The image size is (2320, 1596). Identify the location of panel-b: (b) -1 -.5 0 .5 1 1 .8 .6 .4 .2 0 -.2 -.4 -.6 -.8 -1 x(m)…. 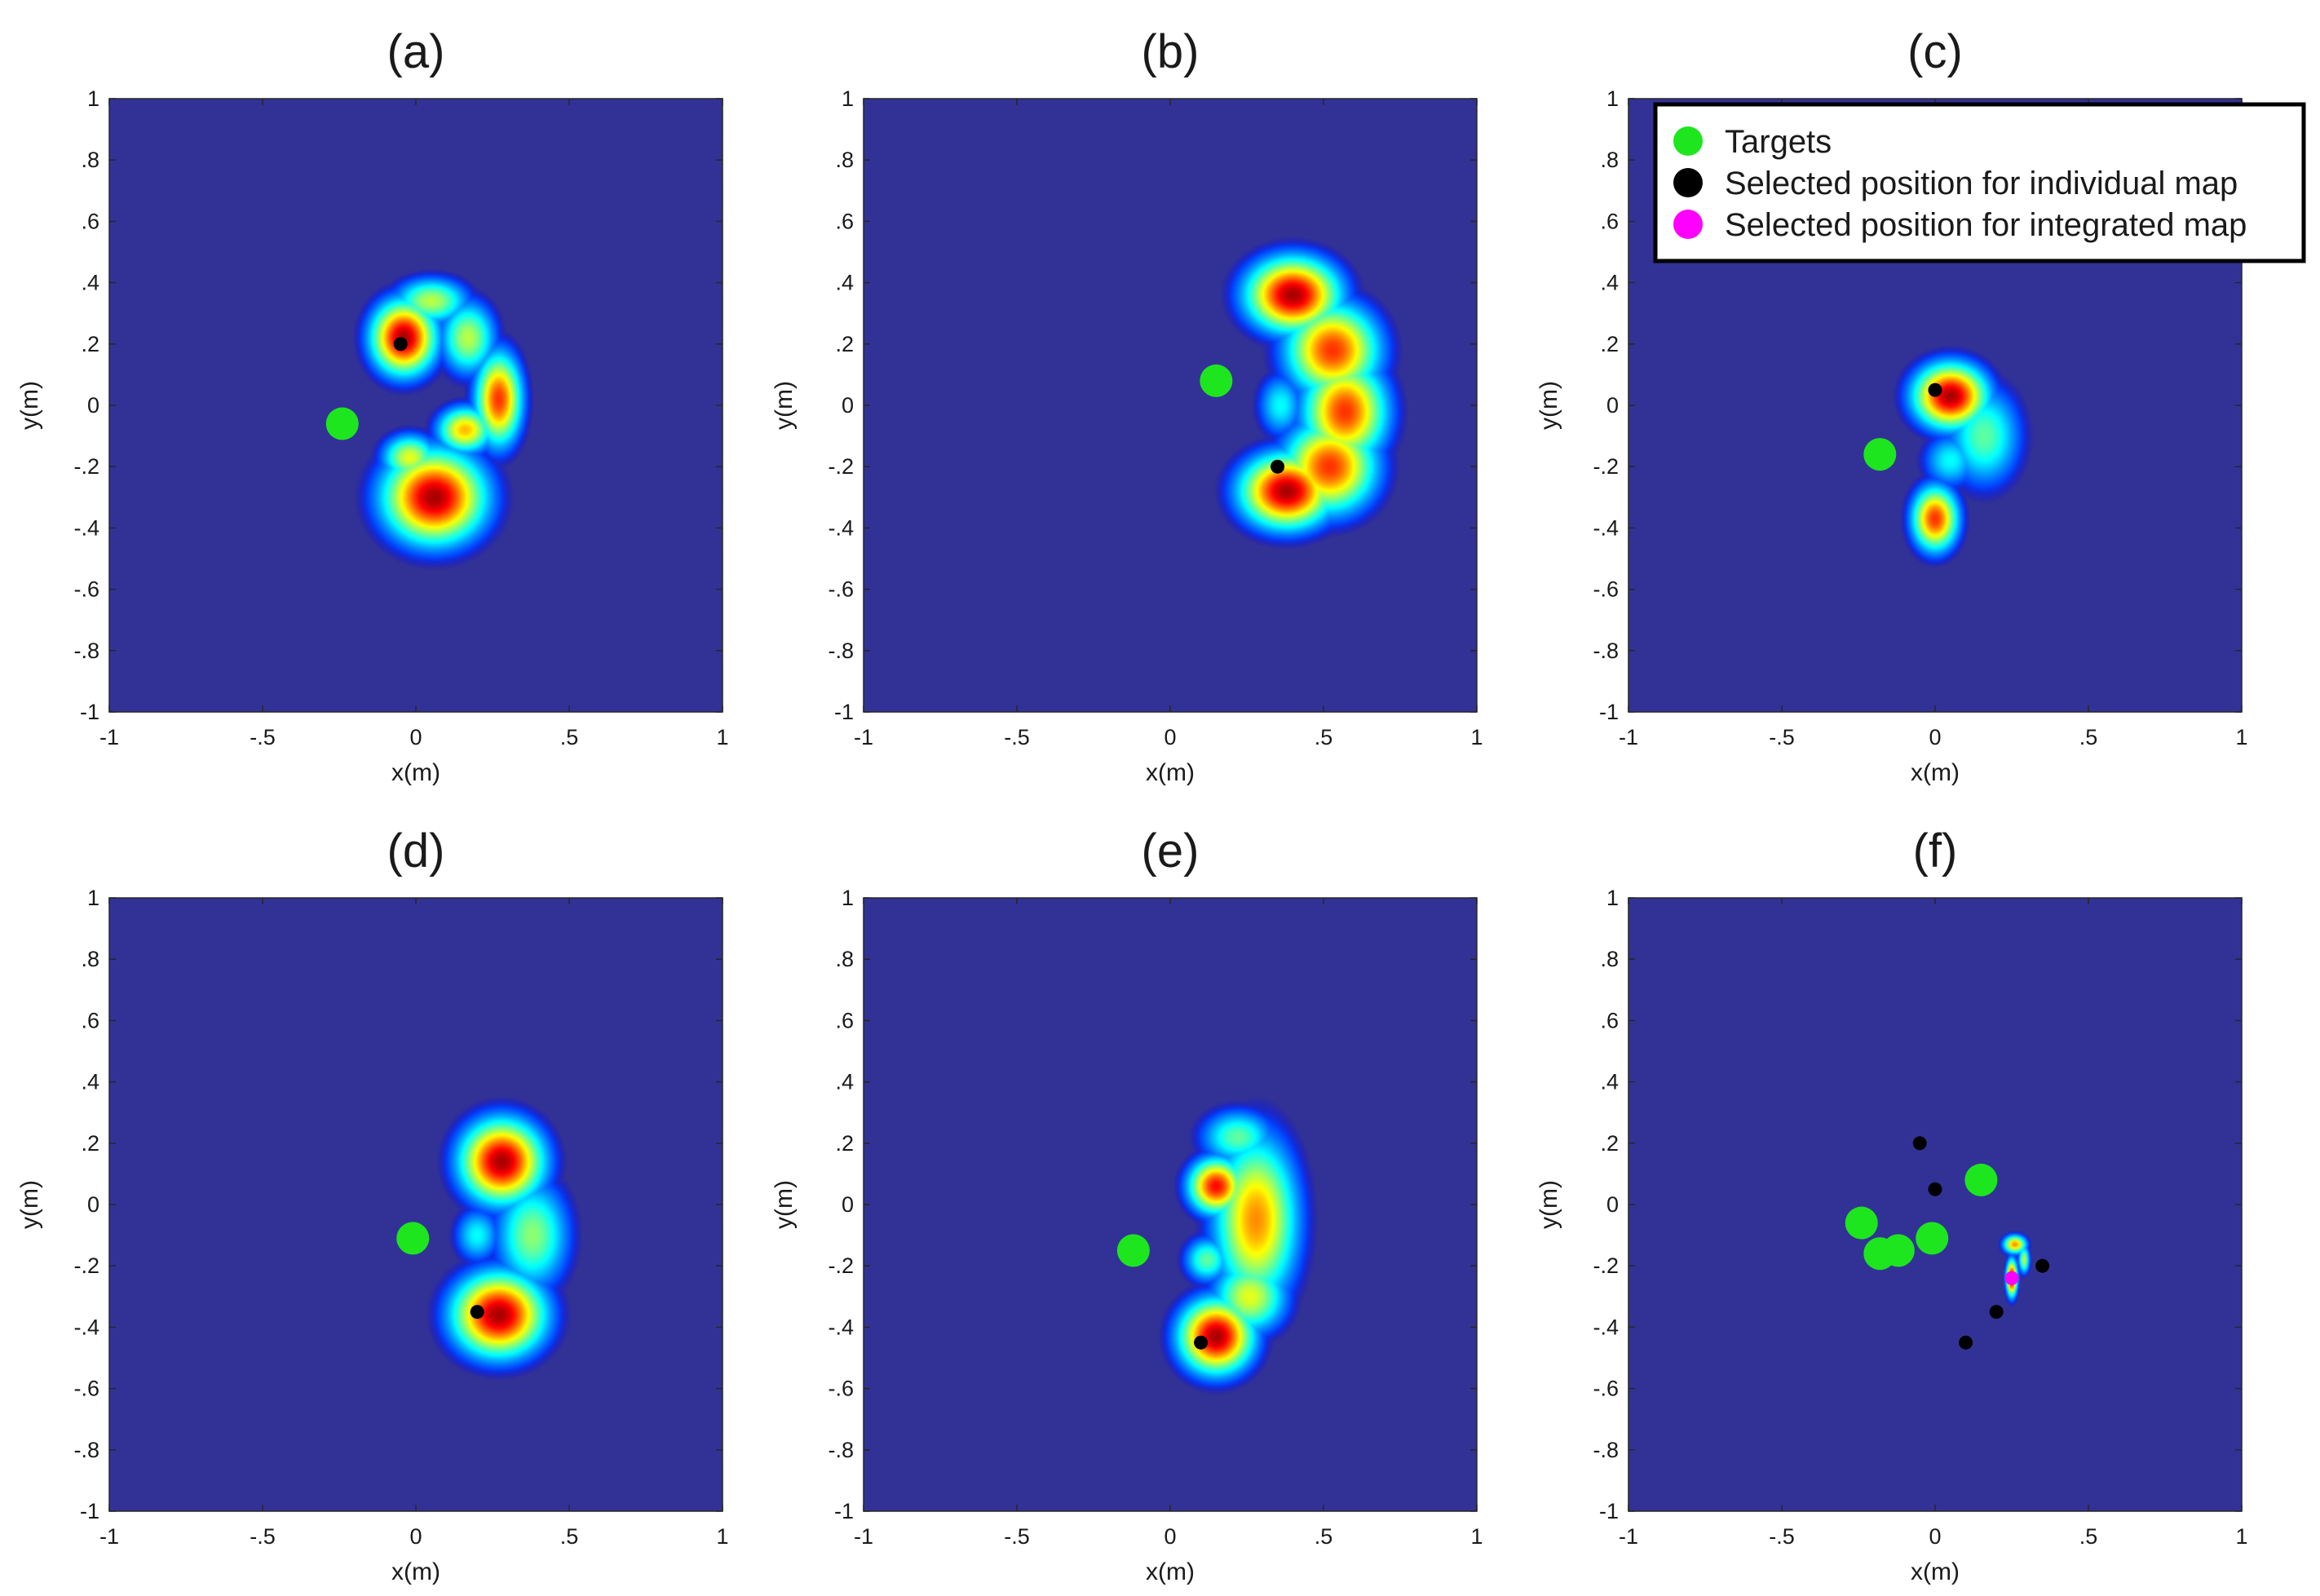
(1127, 405).